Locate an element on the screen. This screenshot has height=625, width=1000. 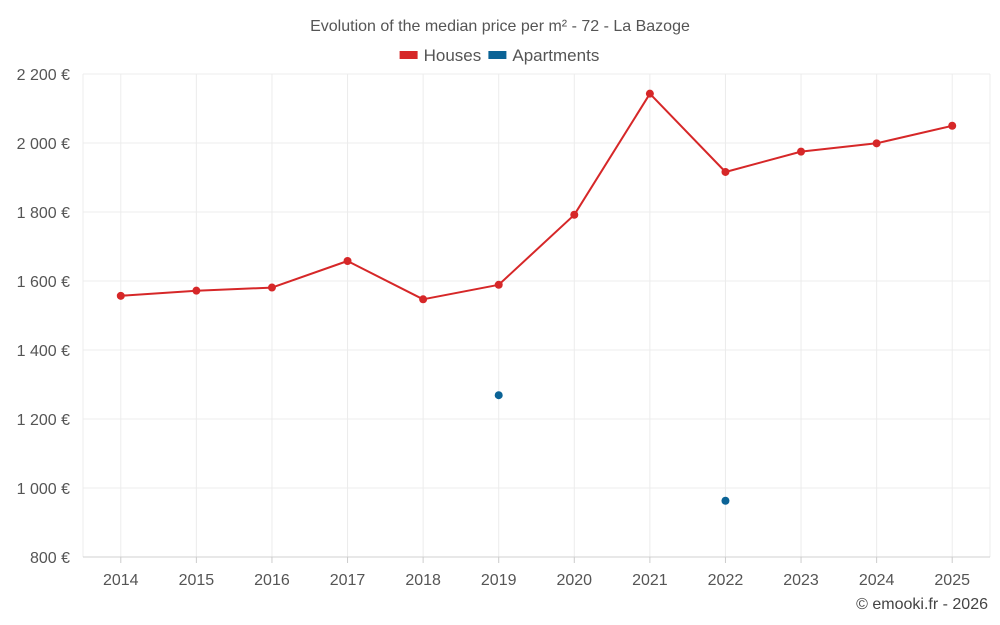
y-tick-label: 800 € is located at coordinates (50, 558).